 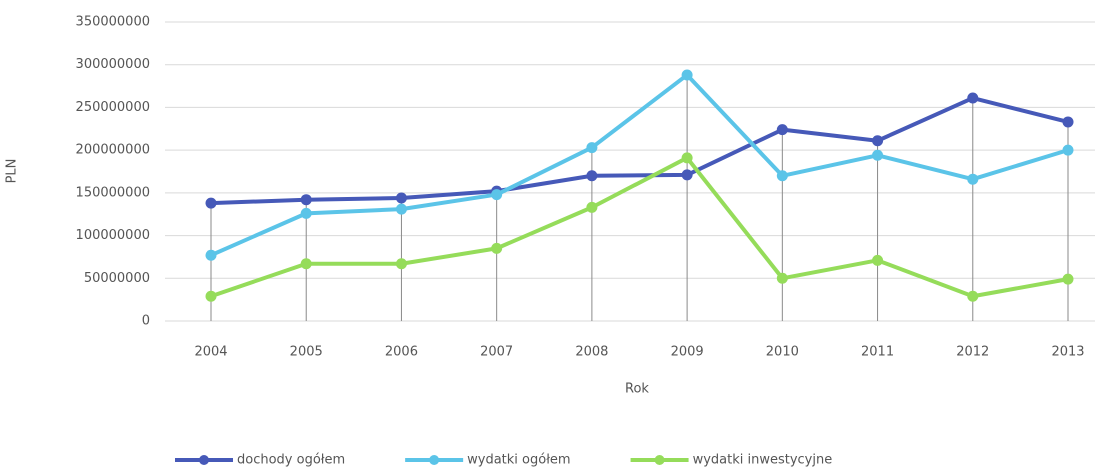 I want to click on x-tick-label: 2011, so click(x=877, y=352).